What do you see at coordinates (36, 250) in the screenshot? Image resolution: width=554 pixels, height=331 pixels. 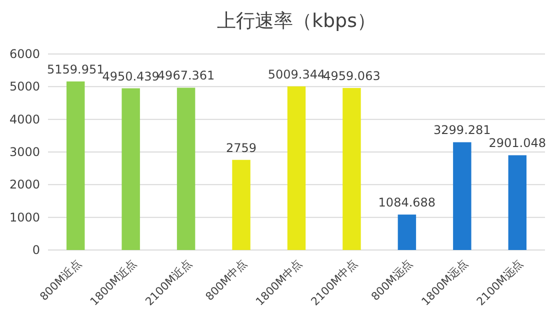 I see `y-tick-label: 0` at bounding box center [36, 250].